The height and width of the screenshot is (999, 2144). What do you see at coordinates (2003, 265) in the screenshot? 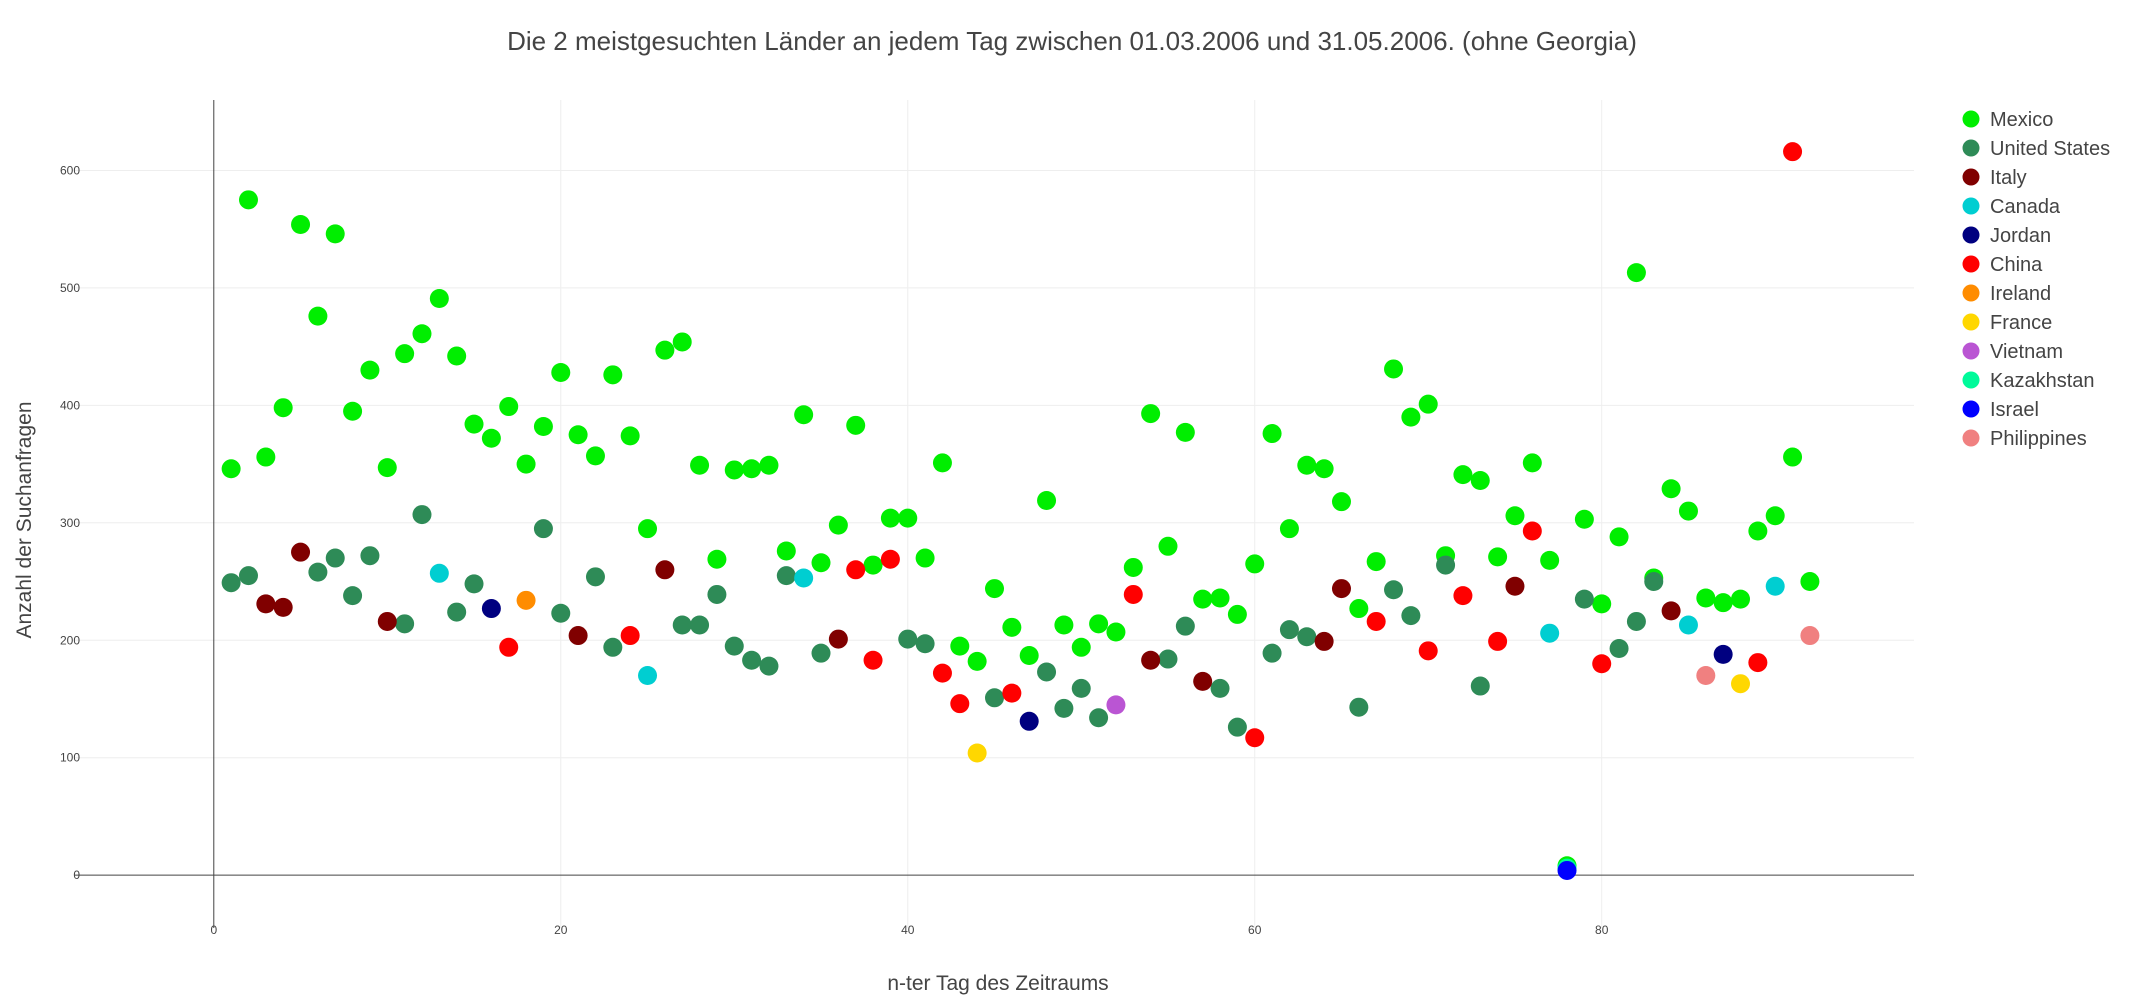
I see `legend-item: China` at bounding box center [2003, 265].